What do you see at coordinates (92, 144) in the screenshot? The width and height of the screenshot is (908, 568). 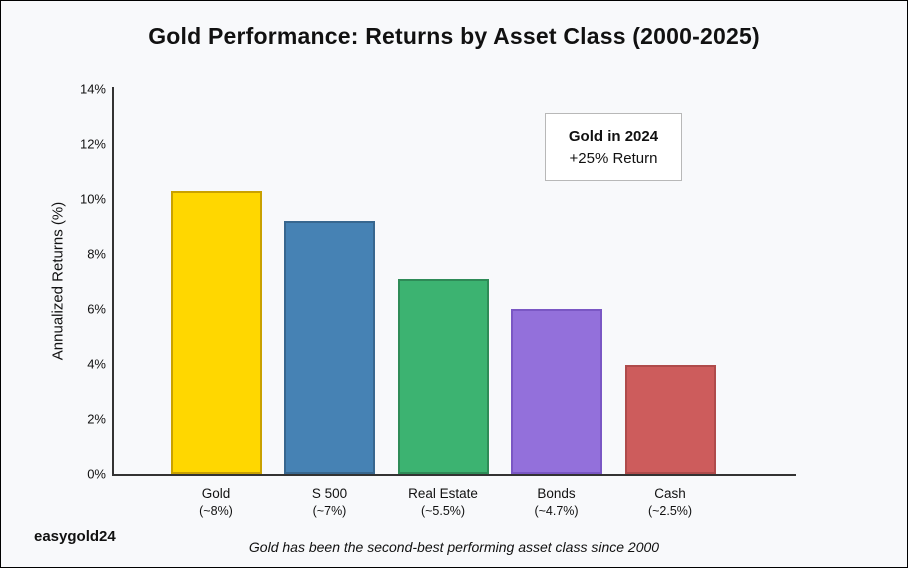 I see `y-tick-label: 12%` at bounding box center [92, 144].